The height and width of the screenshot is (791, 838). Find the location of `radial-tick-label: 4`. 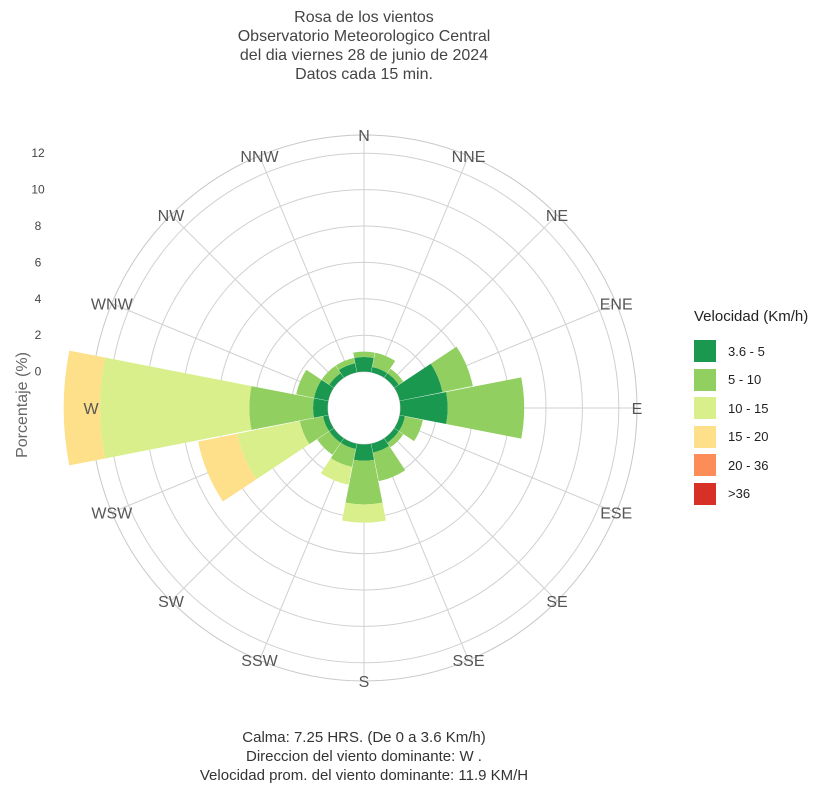

radial-tick-label: 4 is located at coordinates (38, 299).